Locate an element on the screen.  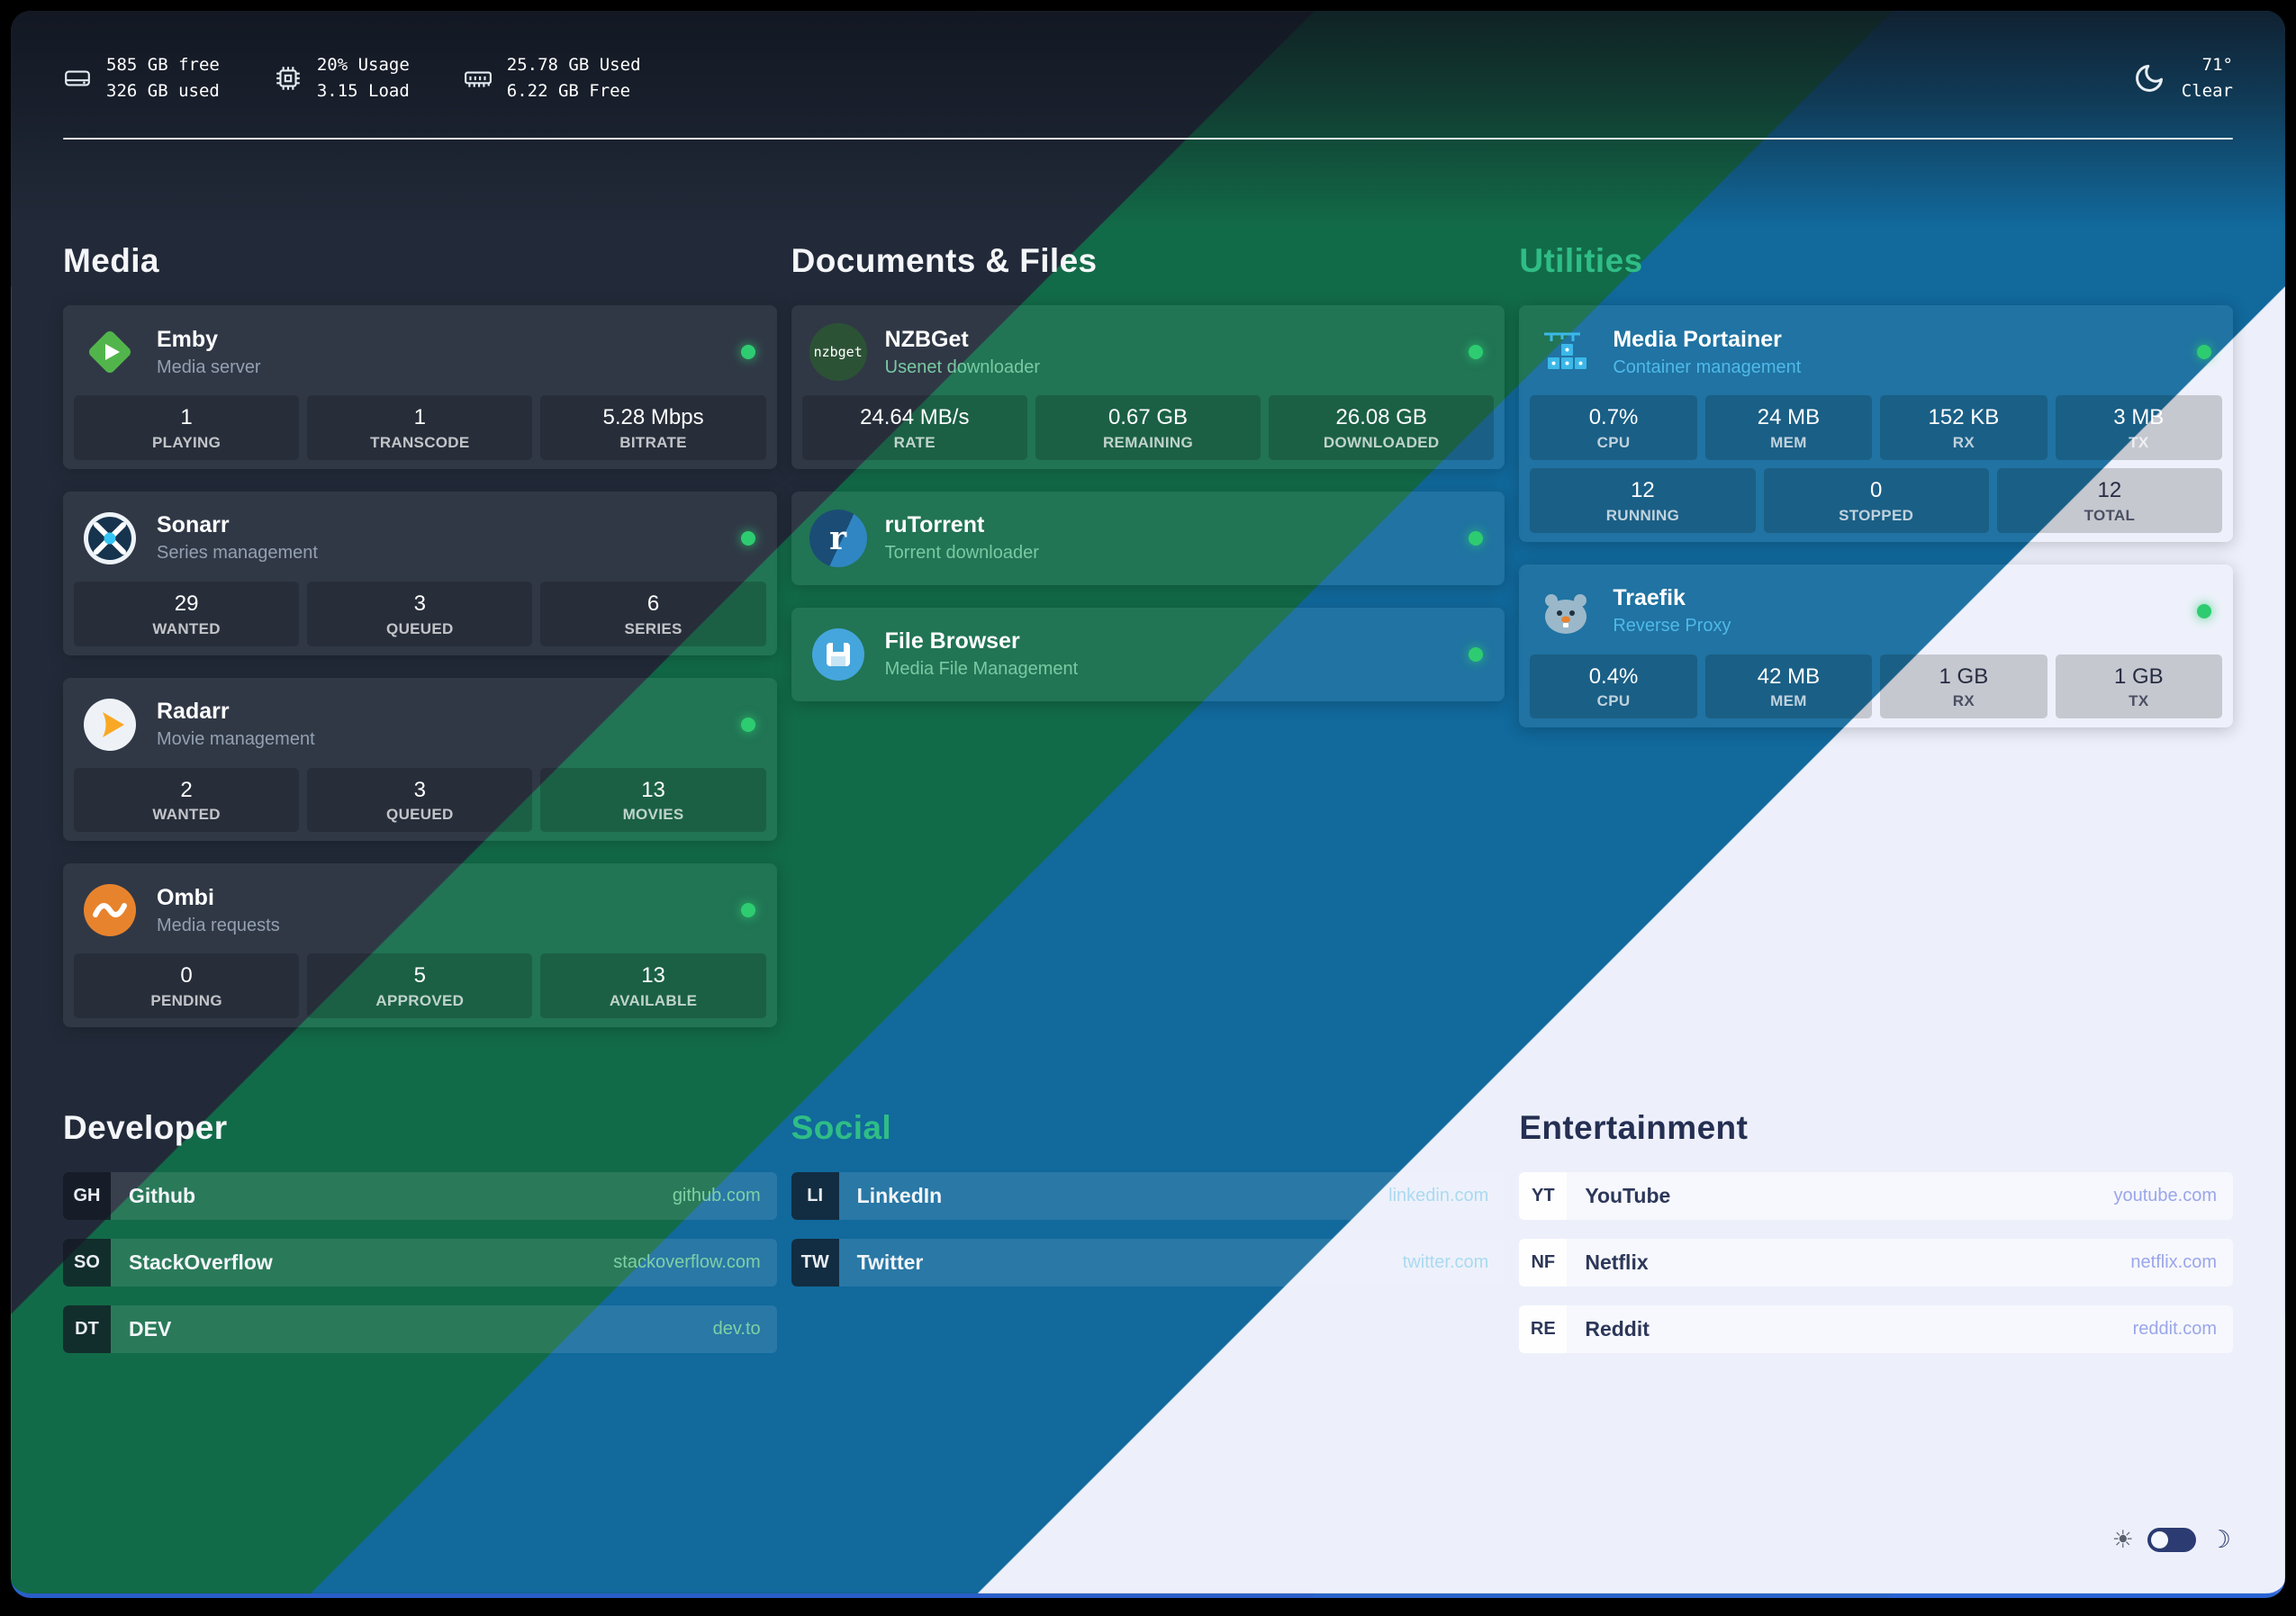
card-traefik: Traefik Reverse Proxy 0.4% CPU 42 MB MEM is located at coordinates (1876, 646).